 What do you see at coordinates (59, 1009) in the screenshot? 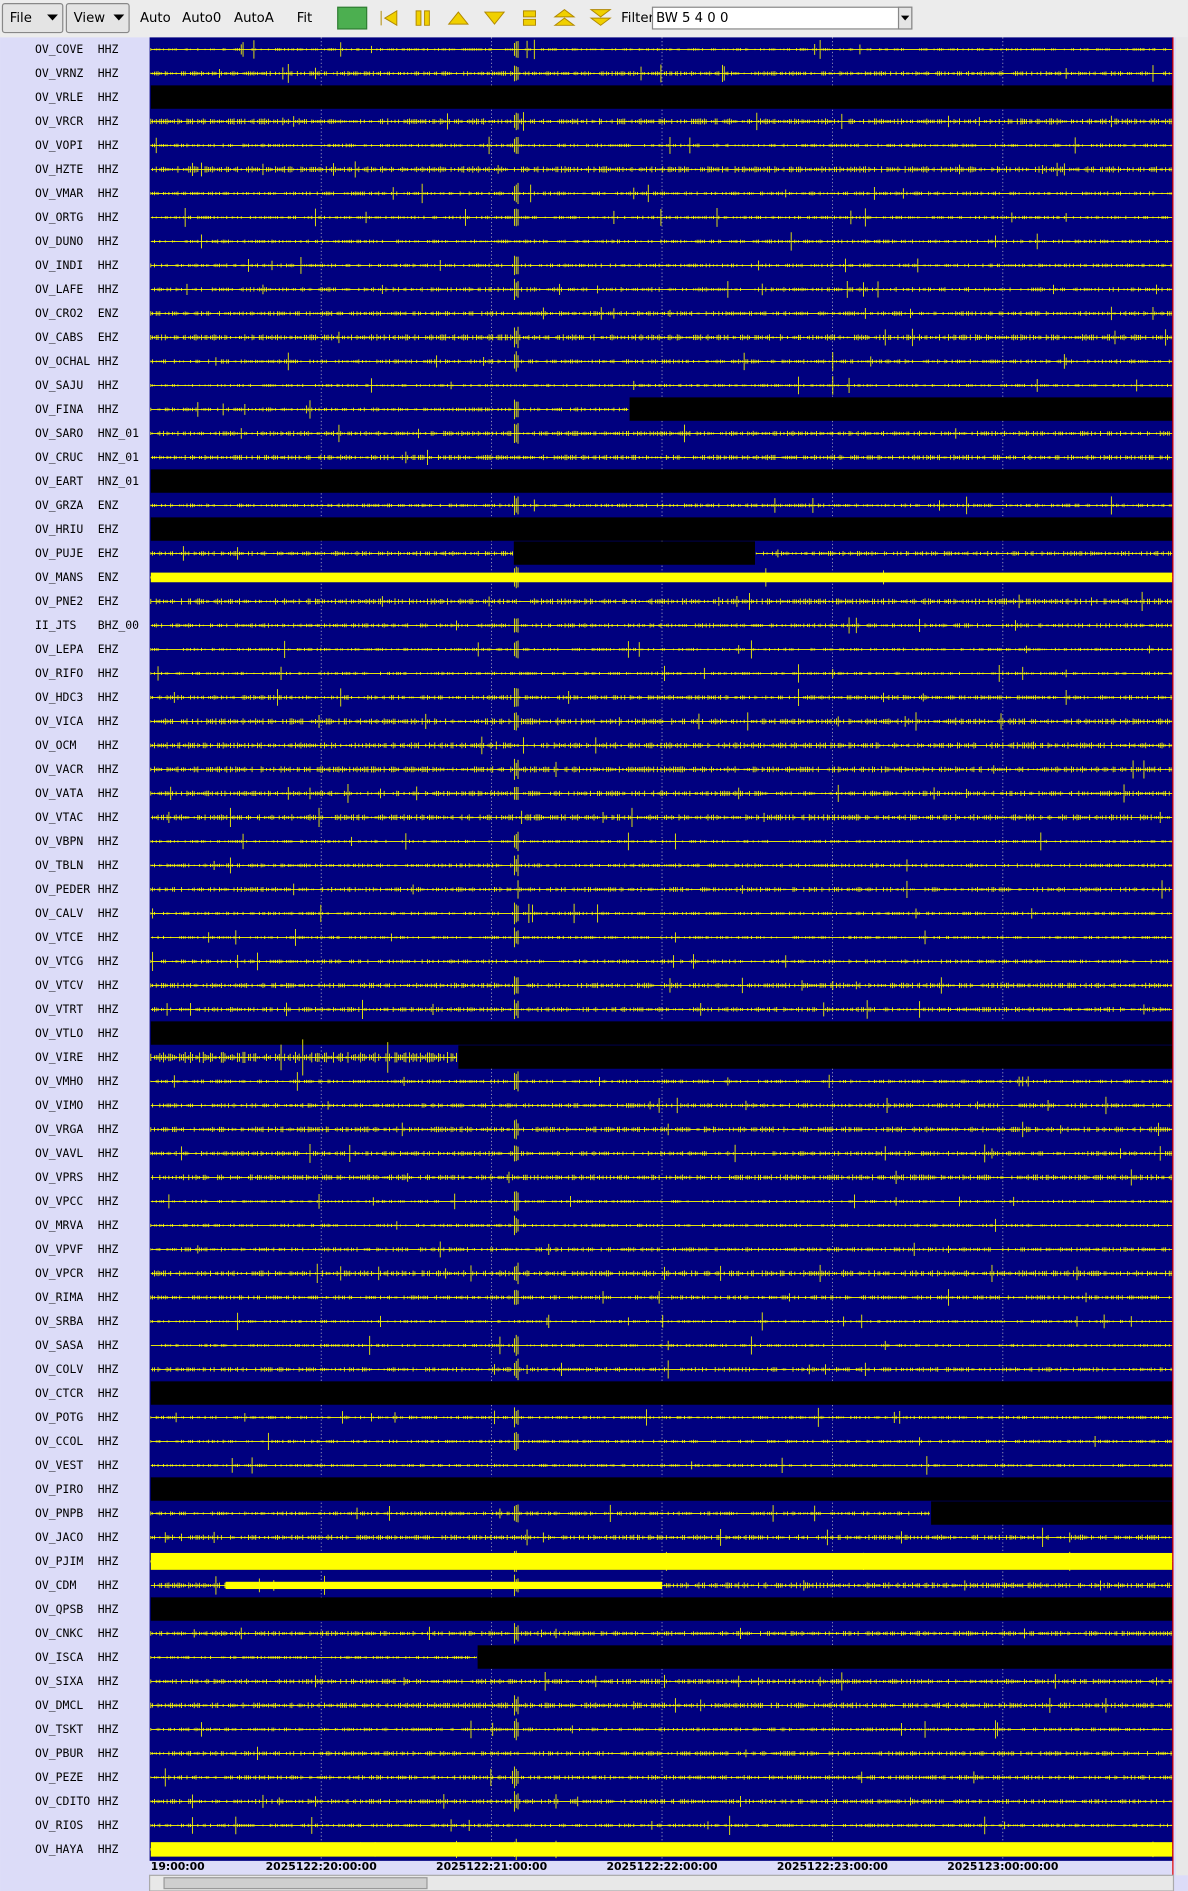
I see `station-name: OV_VTRT` at bounding box center [59, 1009].